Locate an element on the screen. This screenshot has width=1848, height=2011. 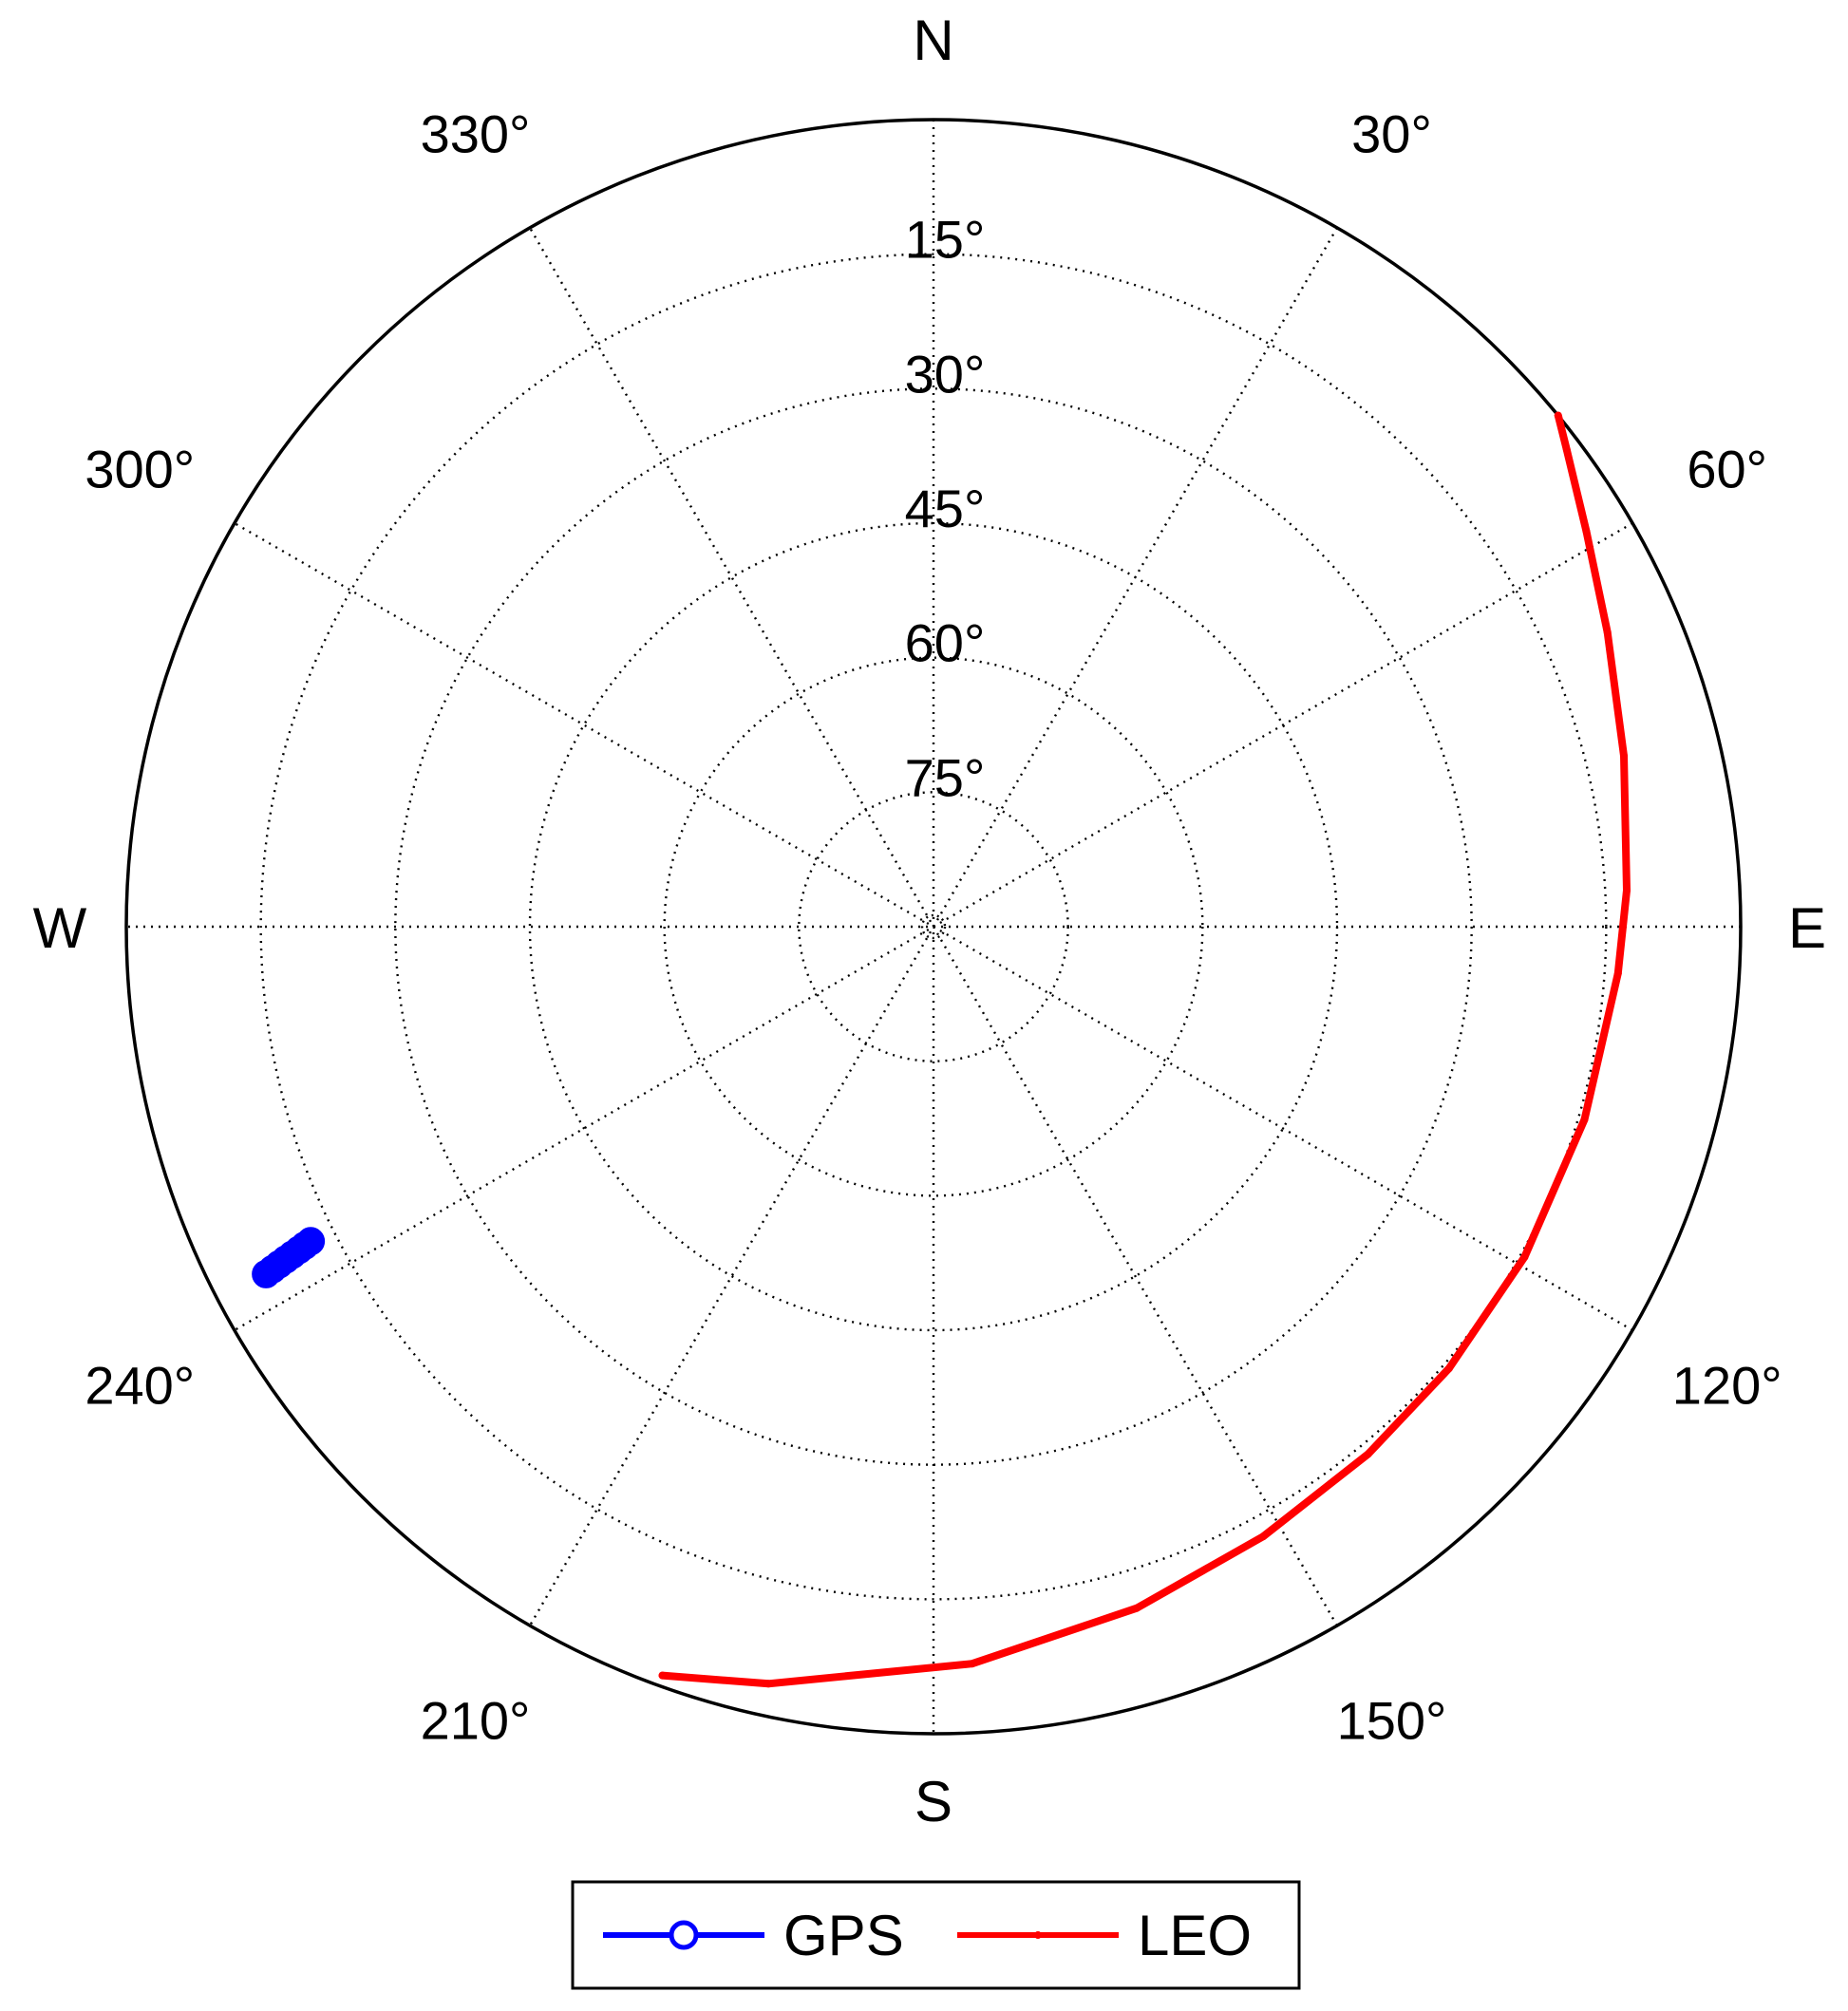
elevation-tick-label: 15° is located at coordinates (945, 240).